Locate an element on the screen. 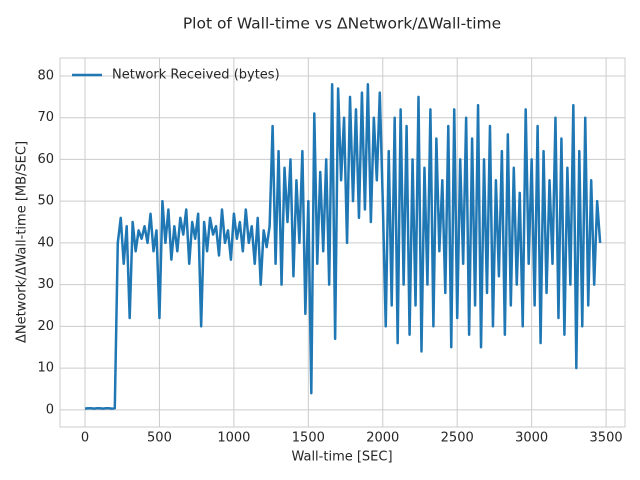 The width and height of the screenshot is (640, 480). x-tick-label: 0 is located at coordinates (85, 438).